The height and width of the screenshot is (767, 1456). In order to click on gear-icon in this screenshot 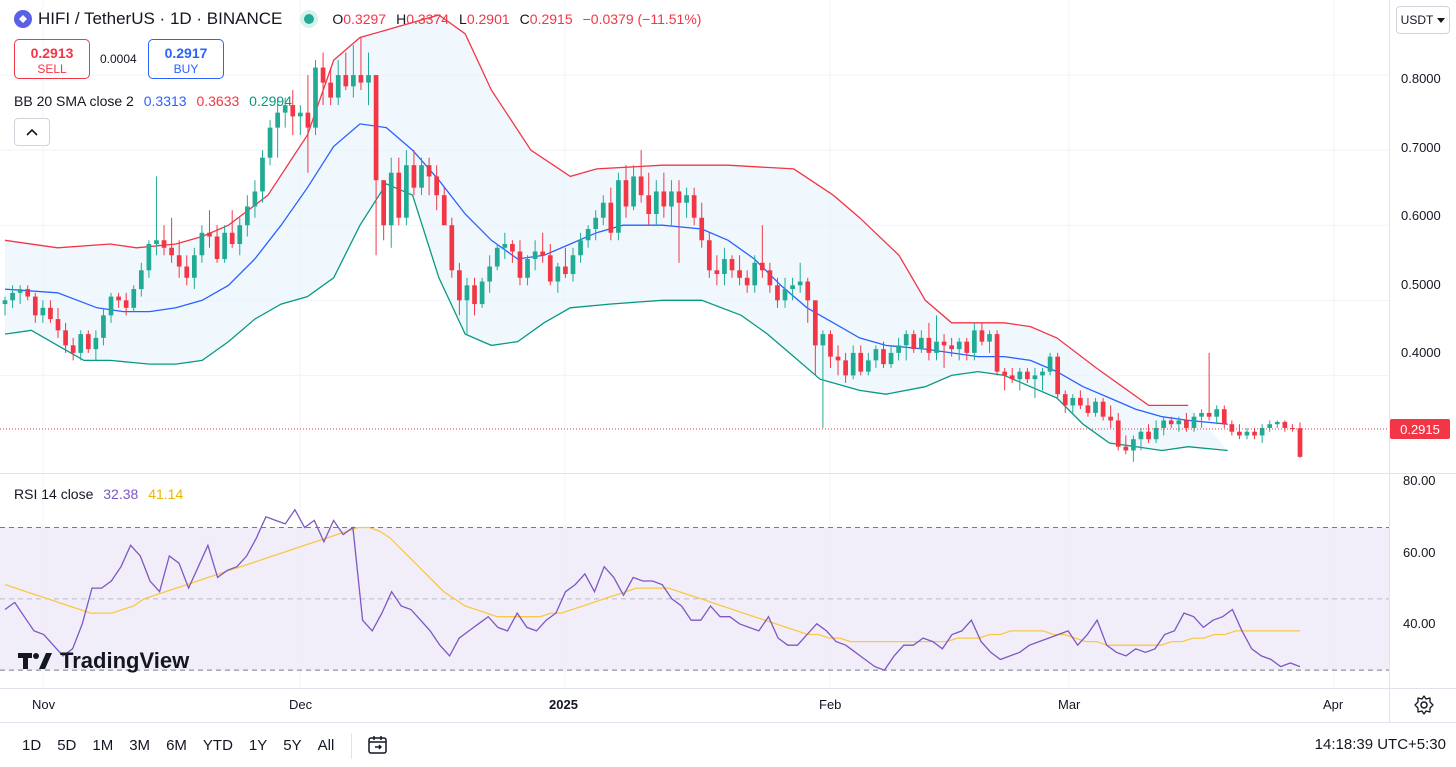, I will do `click(1424, 705)`.